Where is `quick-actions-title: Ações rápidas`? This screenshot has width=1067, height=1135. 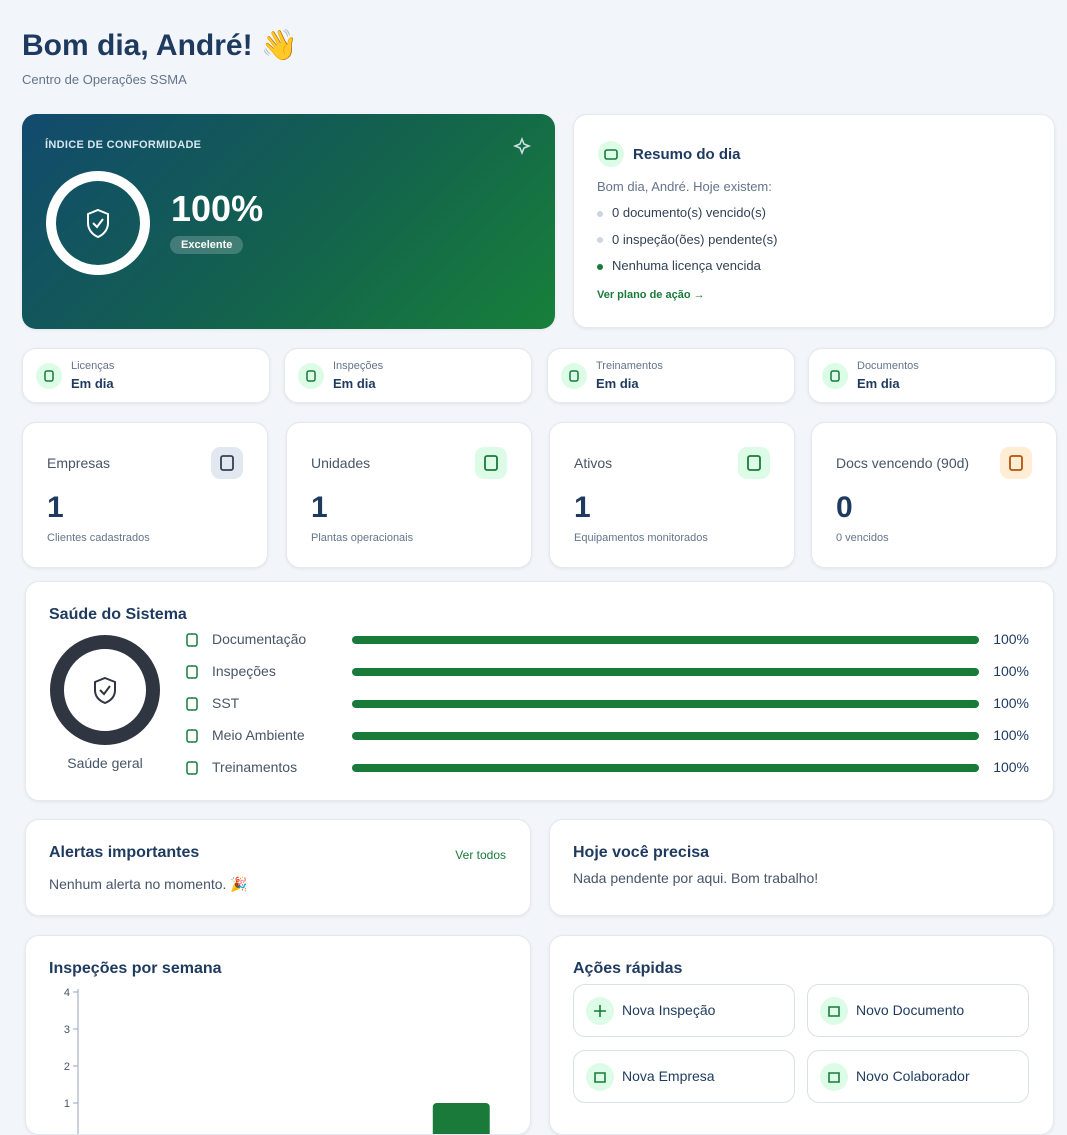 quick-actions-title: Ações rápidas is located at coordinates (628, 968).